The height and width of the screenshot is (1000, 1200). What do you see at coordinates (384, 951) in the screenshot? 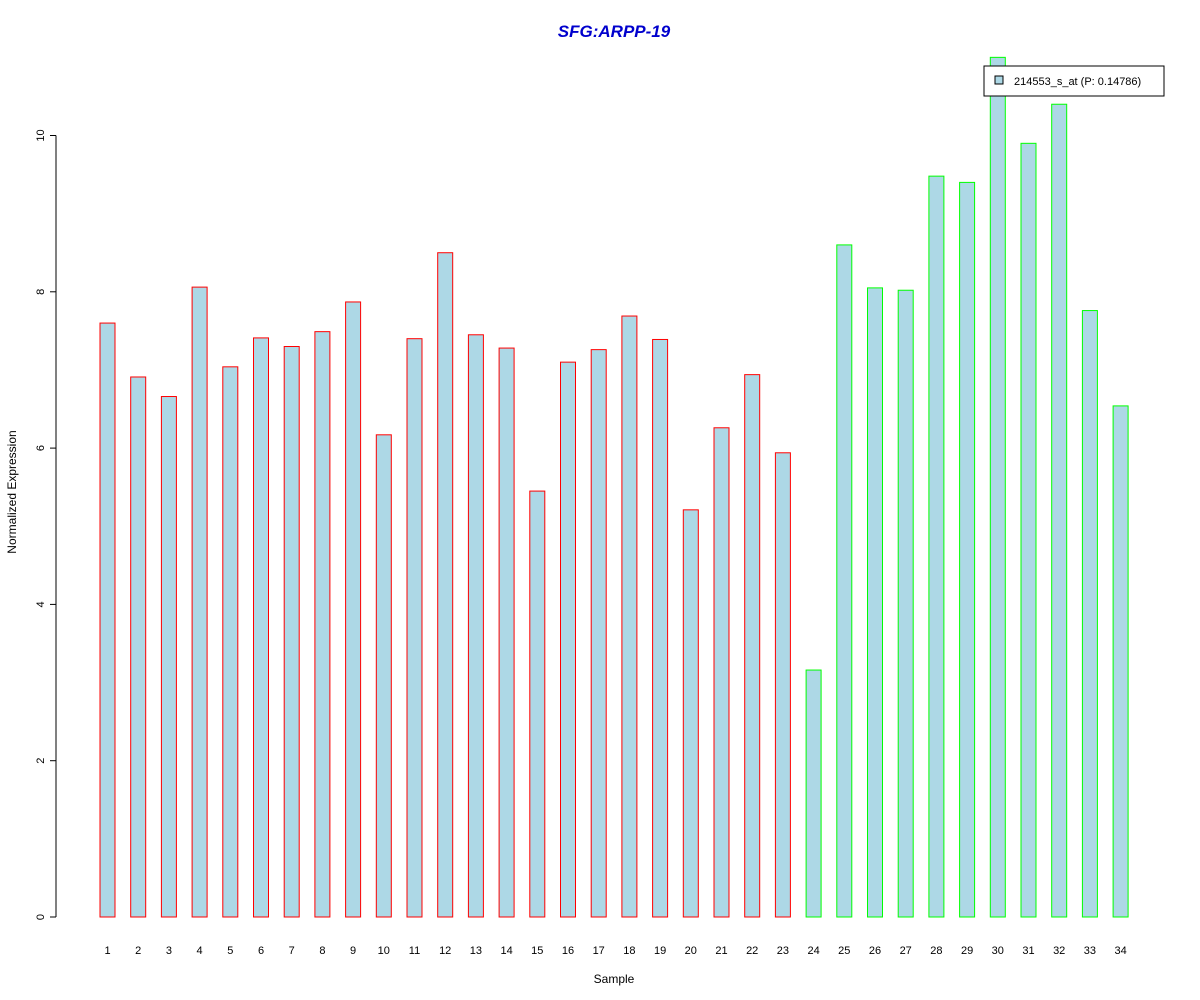
I see `x-tick-label: 10` at bounding box center [384, 951].